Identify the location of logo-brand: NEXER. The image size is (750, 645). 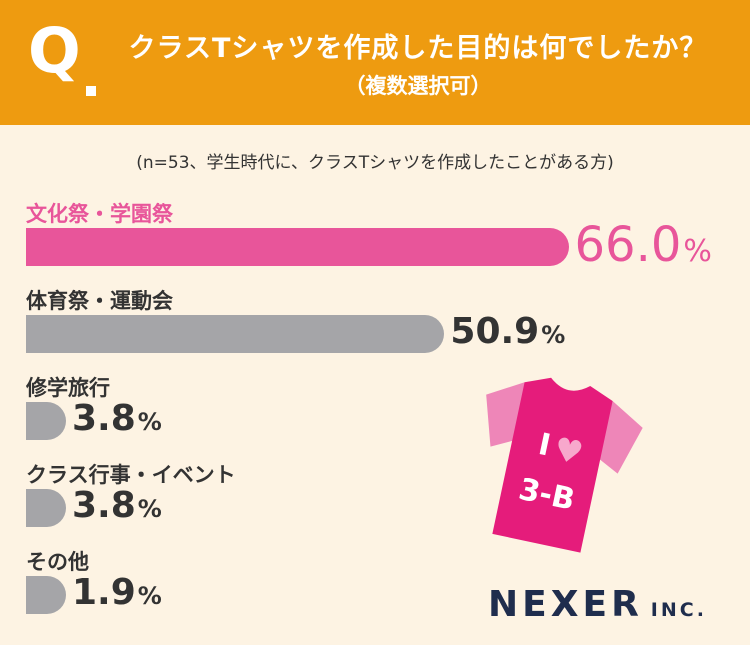
(565, 604).